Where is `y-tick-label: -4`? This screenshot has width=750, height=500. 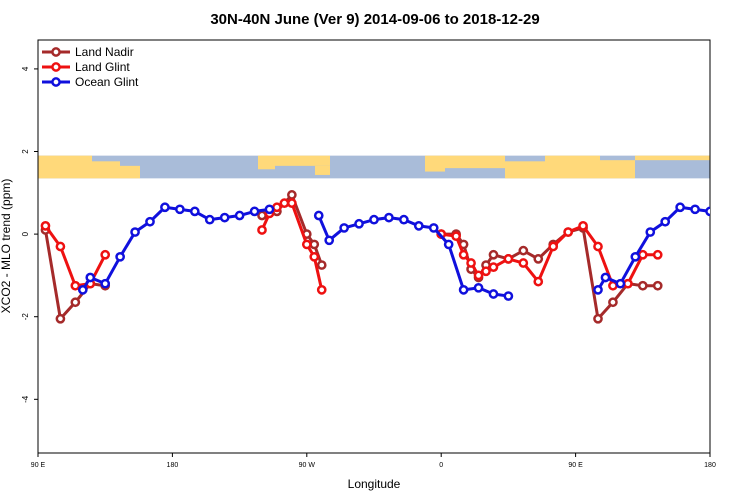
y-tick-label: -4 is located at coordinates (25, 399).